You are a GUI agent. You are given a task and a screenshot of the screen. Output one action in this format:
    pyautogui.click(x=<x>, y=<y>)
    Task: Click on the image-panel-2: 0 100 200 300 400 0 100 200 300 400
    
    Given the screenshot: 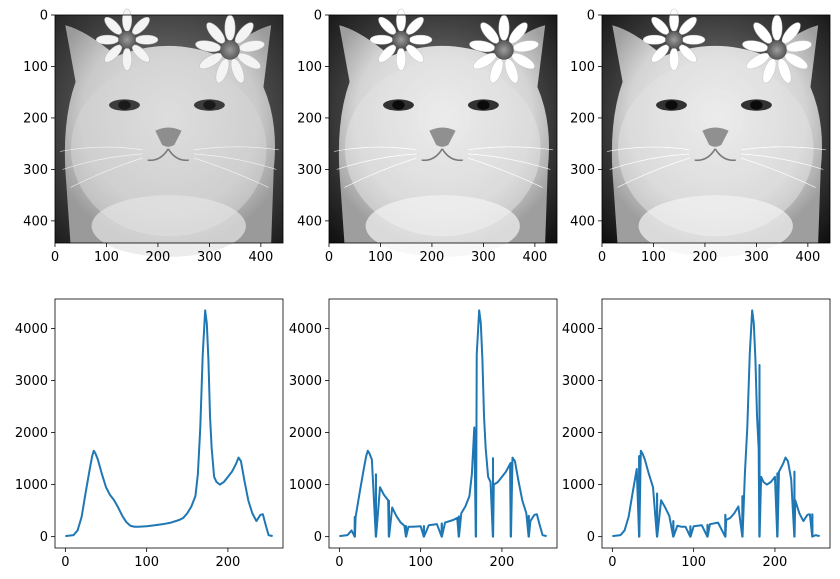 What is the action you would take?
    pyautogui.click(x=427, y=136)
    